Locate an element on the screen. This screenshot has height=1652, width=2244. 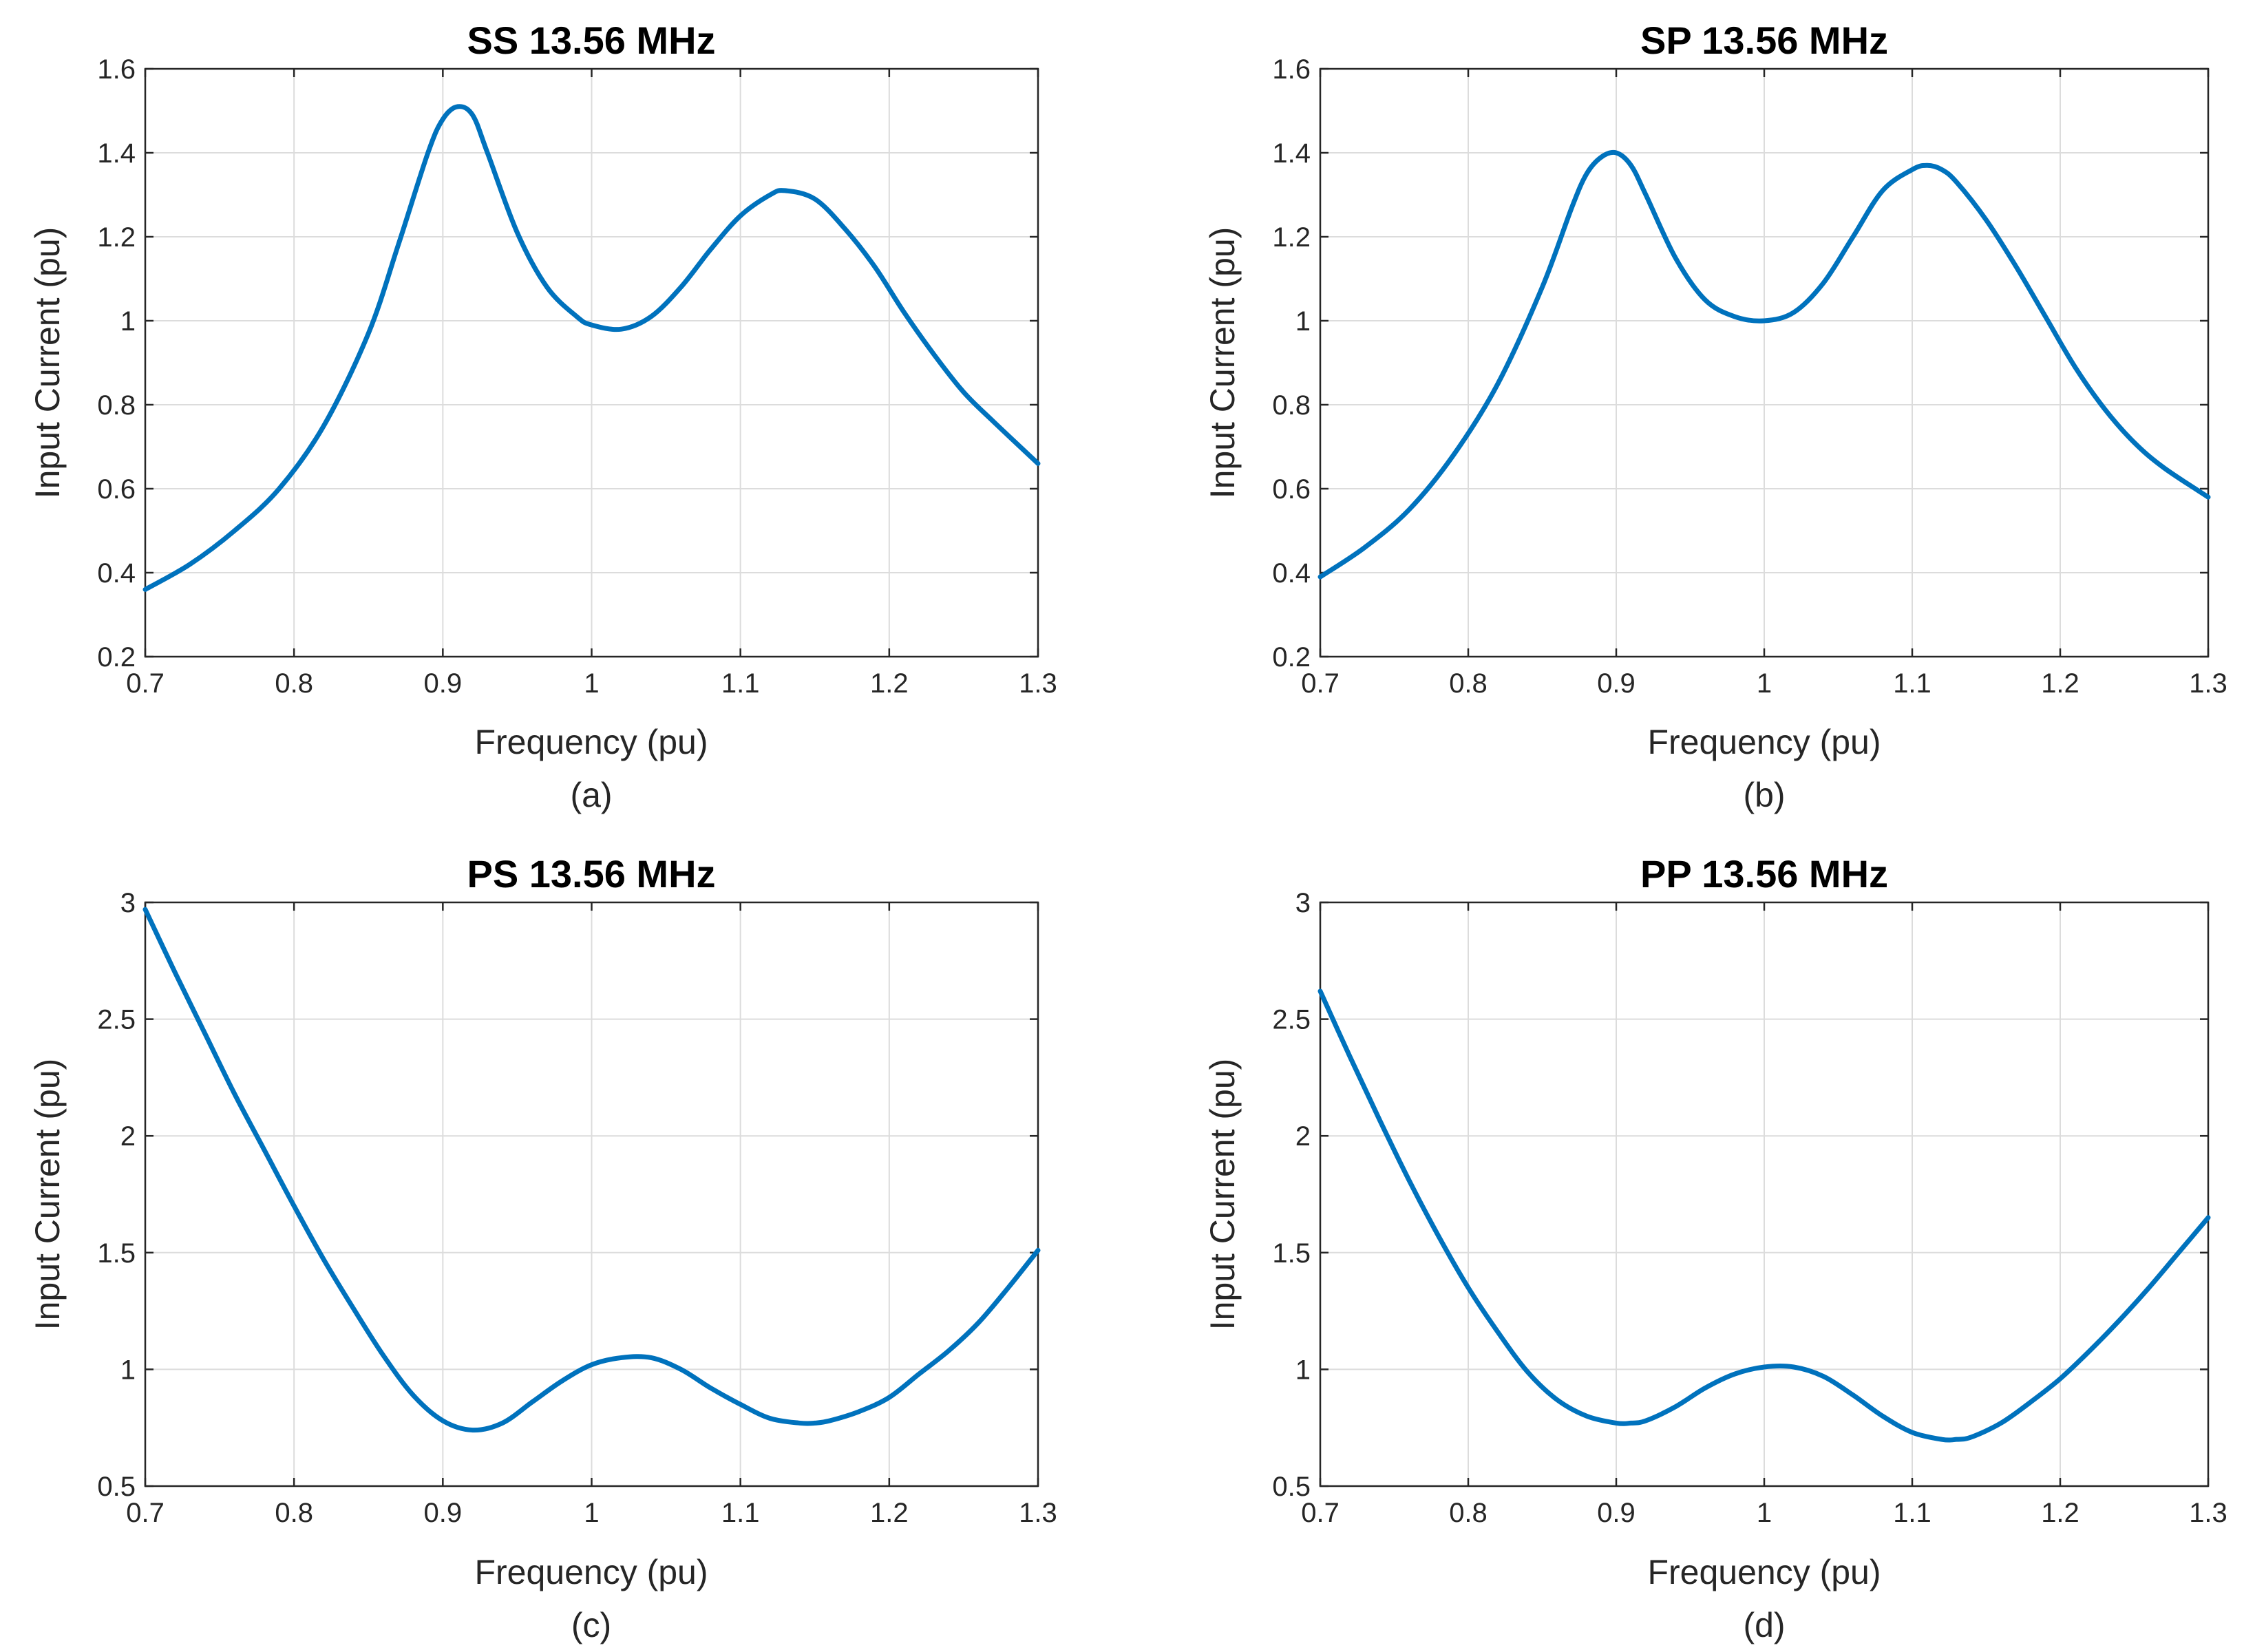
chart-title: SP 13.56 MHz is located at coordinates (1764, 40).